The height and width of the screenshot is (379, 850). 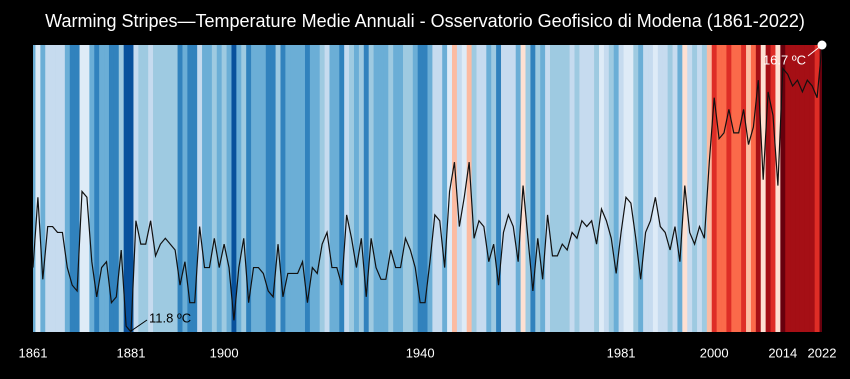 What do you see at coordinates (782, 352) in the screenshot?
I see `x-tick-label: 2014` at bounding box center [782, 352].